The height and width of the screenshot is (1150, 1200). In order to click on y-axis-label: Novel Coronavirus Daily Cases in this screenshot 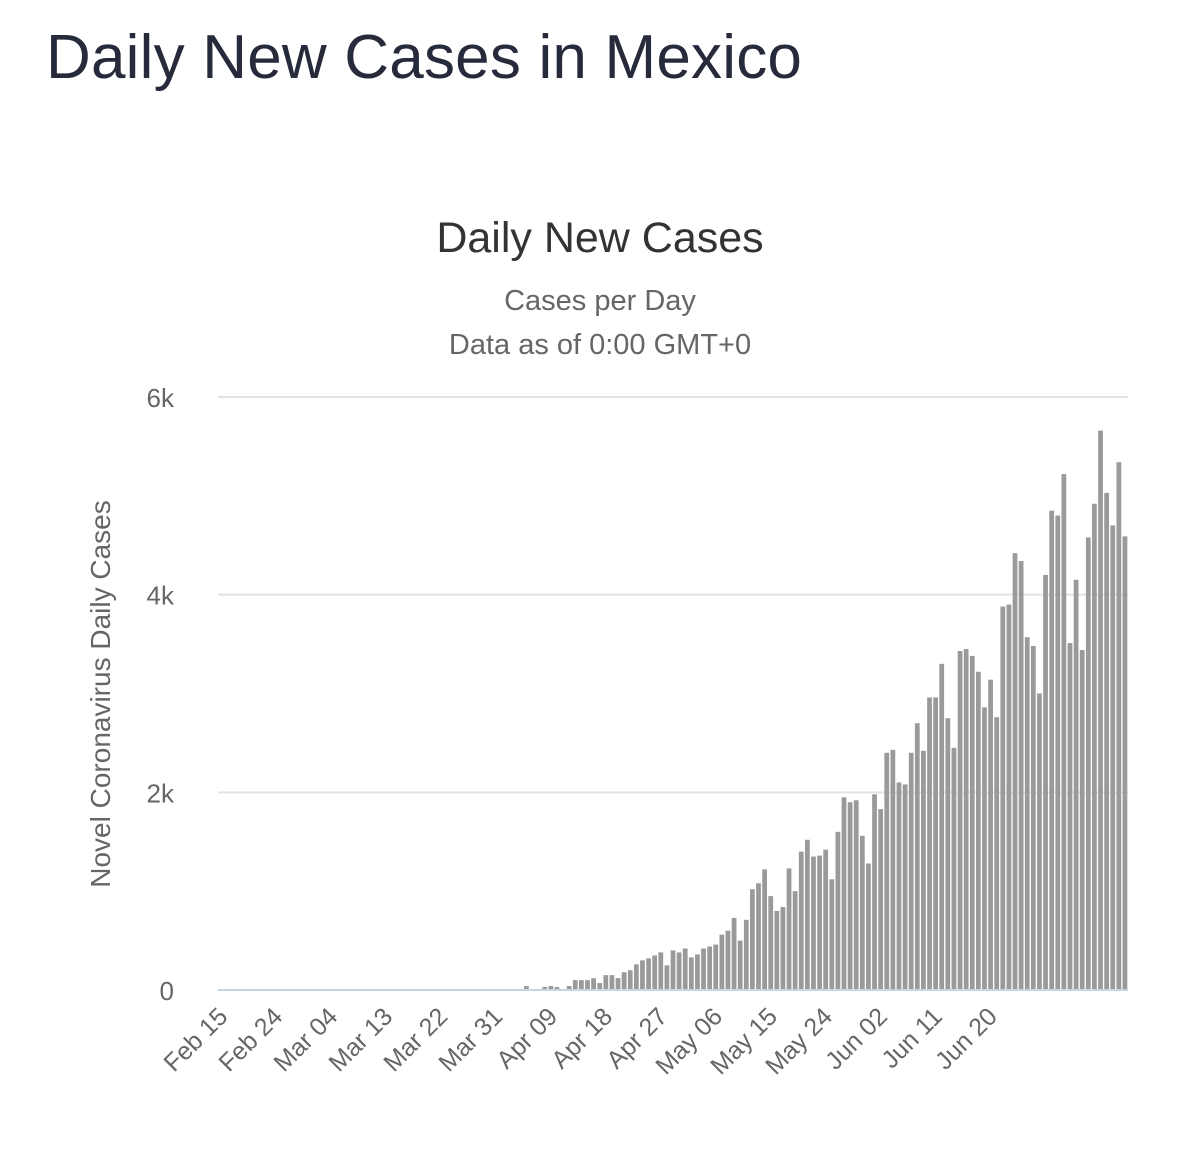, I will do `click(100, 693)`.